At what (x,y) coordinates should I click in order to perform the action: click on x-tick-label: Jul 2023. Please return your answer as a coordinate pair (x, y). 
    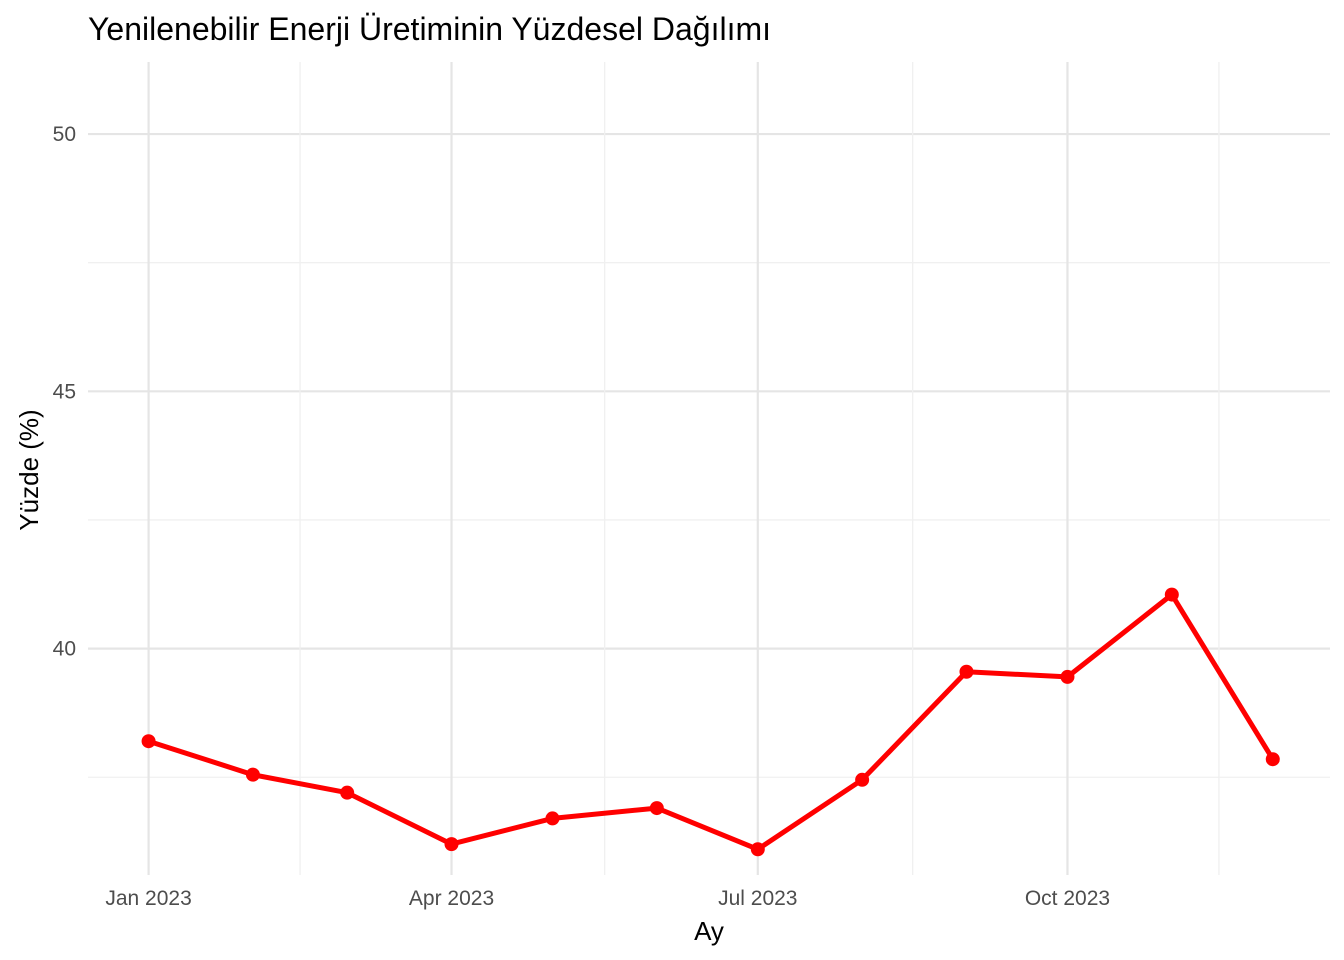
    Looking at the image, I should click on (757, 898).